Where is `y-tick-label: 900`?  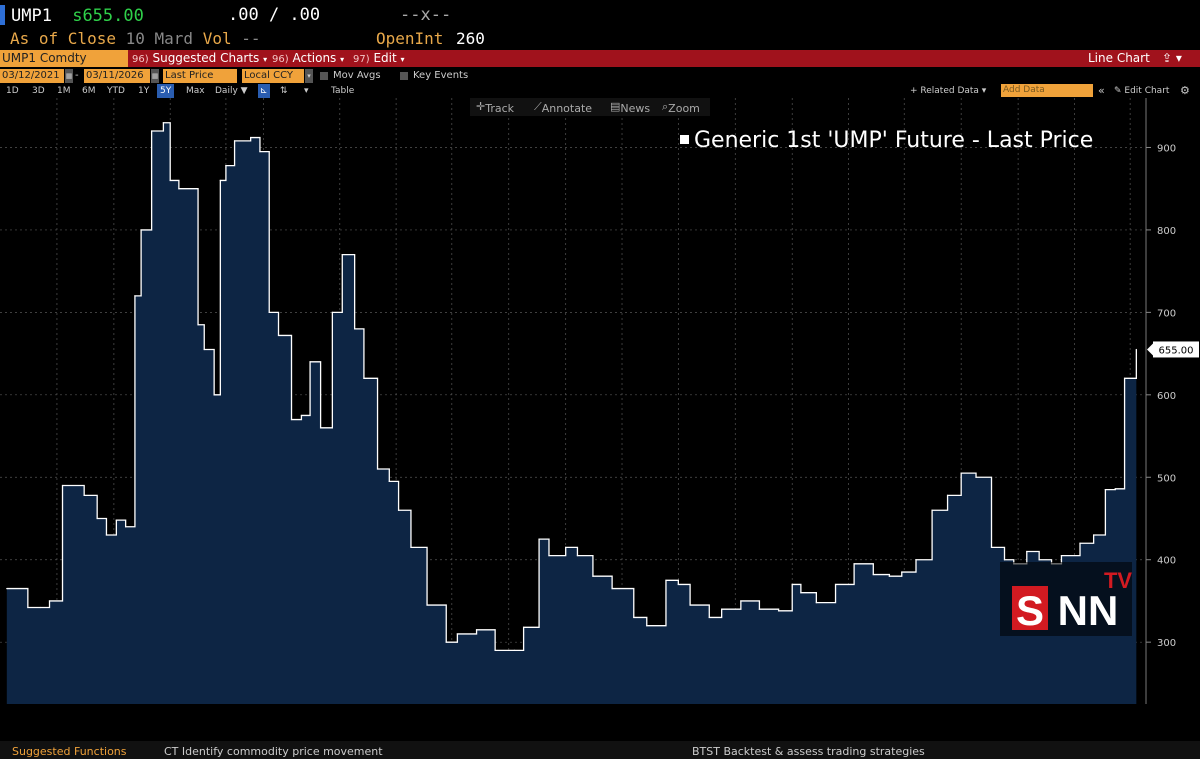 y-tick-label: 900 is located at coordinates (1166, 148).